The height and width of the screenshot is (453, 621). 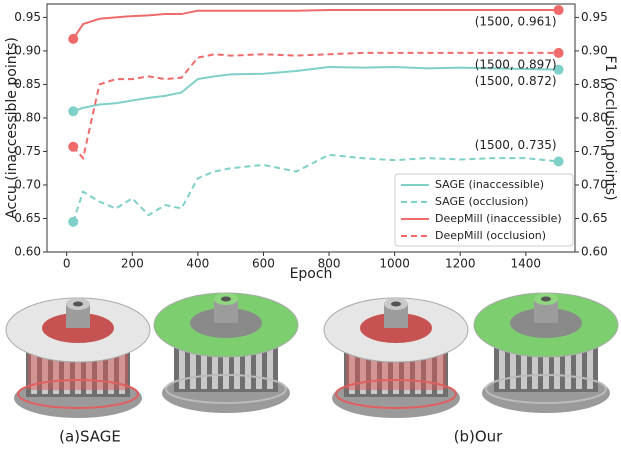 I want to click on caption: (a)SAGE, so click(x=90, y=437).